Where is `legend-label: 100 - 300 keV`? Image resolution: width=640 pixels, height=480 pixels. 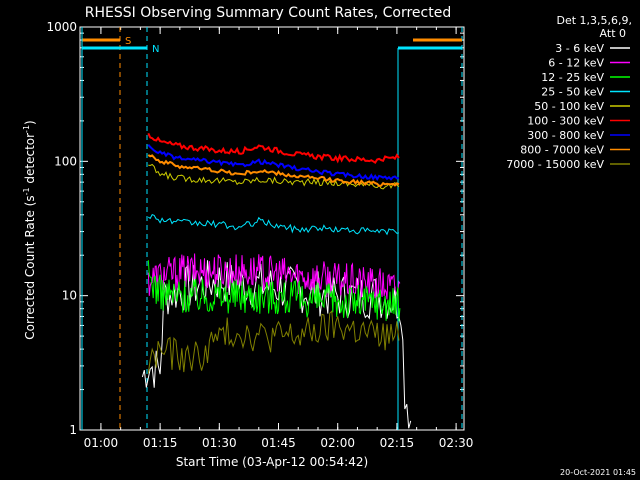 legend-label: 100 - 300 keV is located at coordinates (565, 121).